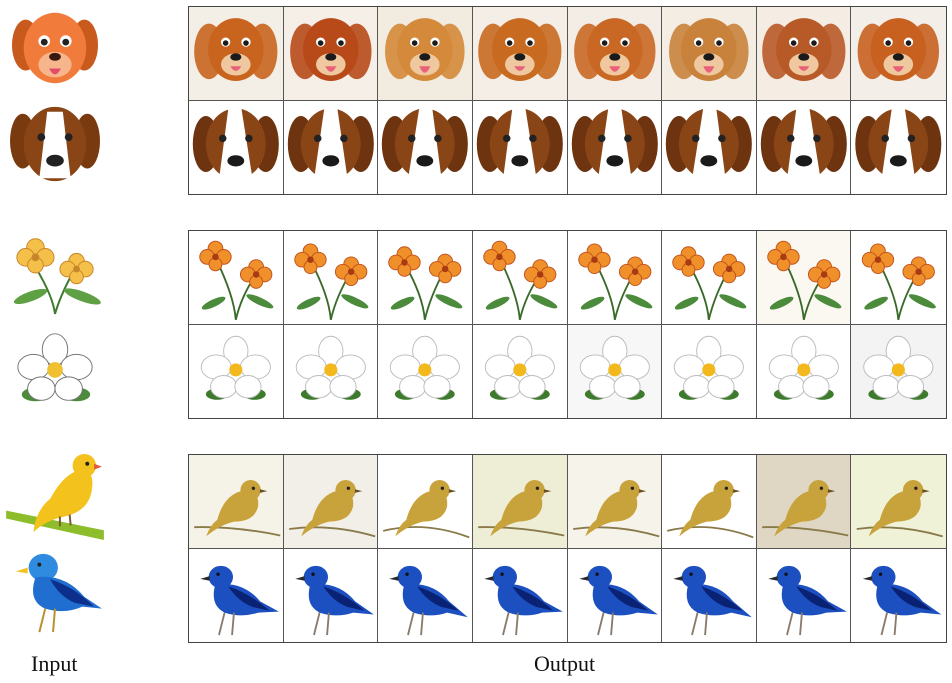  Describe the element at coordinates (55, 48) in the screenshot. I see `input-spaniel-dog` at that location.